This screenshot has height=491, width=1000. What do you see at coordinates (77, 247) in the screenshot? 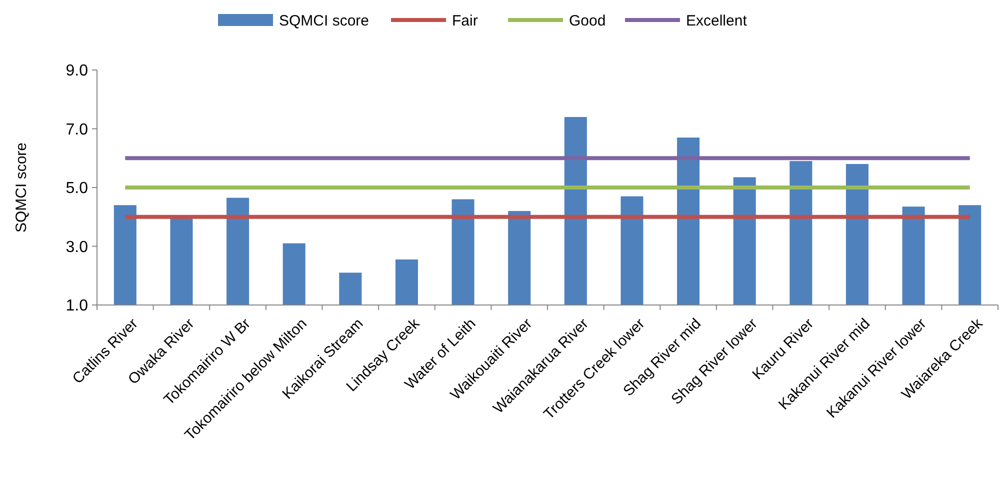
I see `y-tick-label: 3.0` at bounding box center [77, 247].